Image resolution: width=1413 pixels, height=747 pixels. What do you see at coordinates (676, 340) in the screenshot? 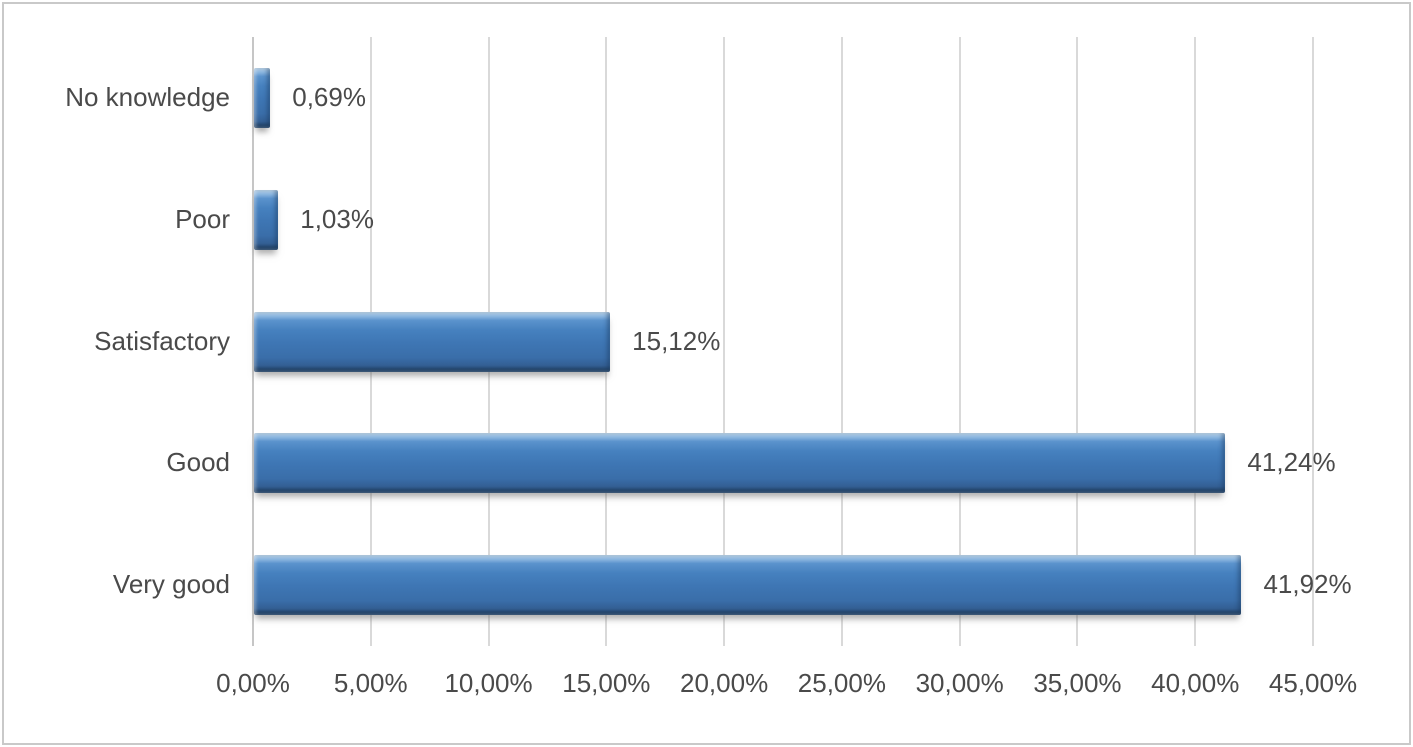
I see `data-label: 15,12%` at bounding box center [676, 340].